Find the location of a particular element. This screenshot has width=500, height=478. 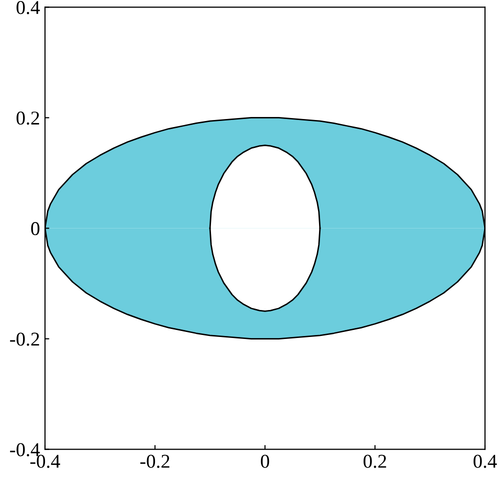

y-tick-label: -0.2 is located at coordinates (25, 339).